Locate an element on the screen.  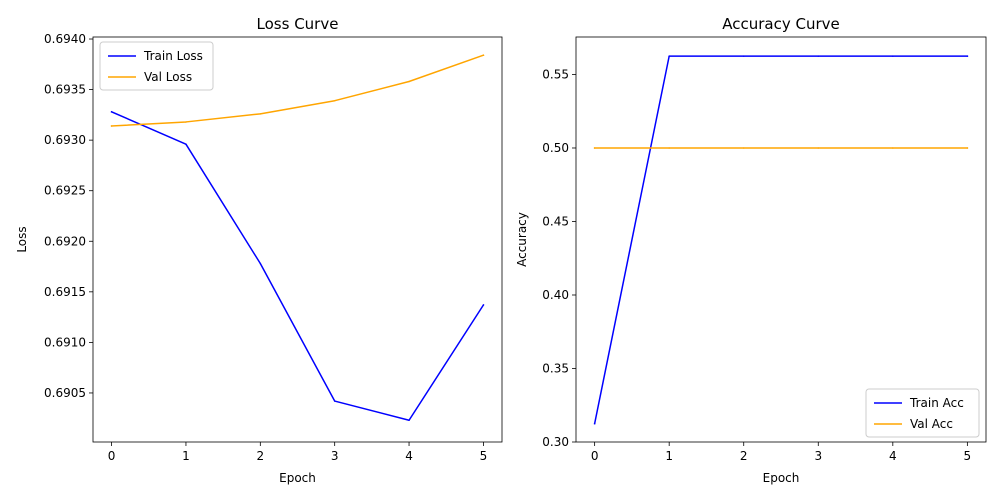
y-tick-label: 0.45 is located at coordinates (555, 221).